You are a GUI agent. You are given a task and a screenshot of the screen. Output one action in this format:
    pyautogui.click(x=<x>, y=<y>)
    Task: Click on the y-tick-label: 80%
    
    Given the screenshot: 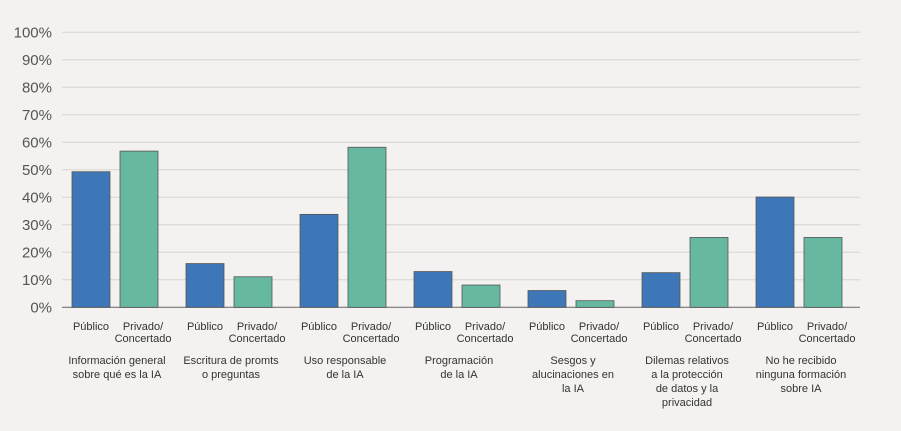 What is the action you would take?
    pyautogui.click(x=37, y=87)
    